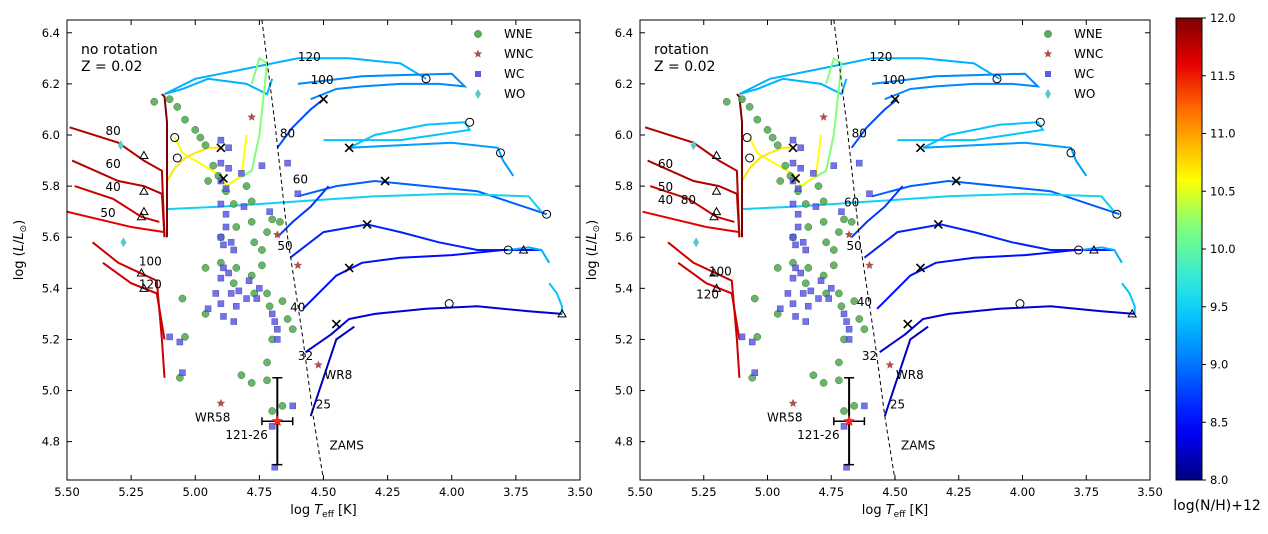 The height and width of the screenshot is (534, 1268). Describe the element at coordinates (1048, 74) in the screenshot. I see `legend-wc-marker` at that location.